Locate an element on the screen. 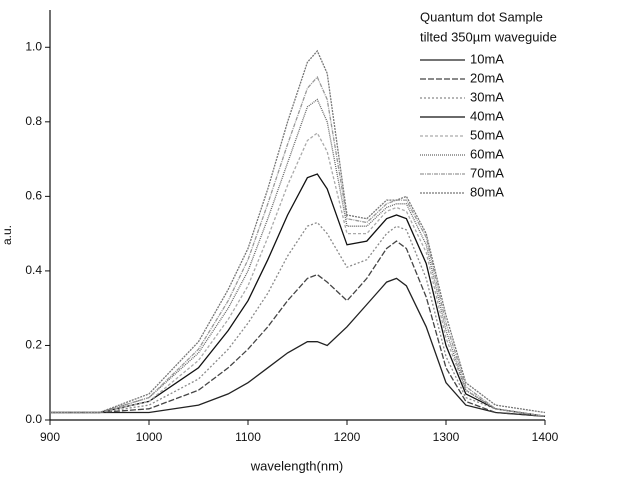 The image size is (624, 486). legend-title: tilted 350µm waveguide is located at coordinates (488, 36).